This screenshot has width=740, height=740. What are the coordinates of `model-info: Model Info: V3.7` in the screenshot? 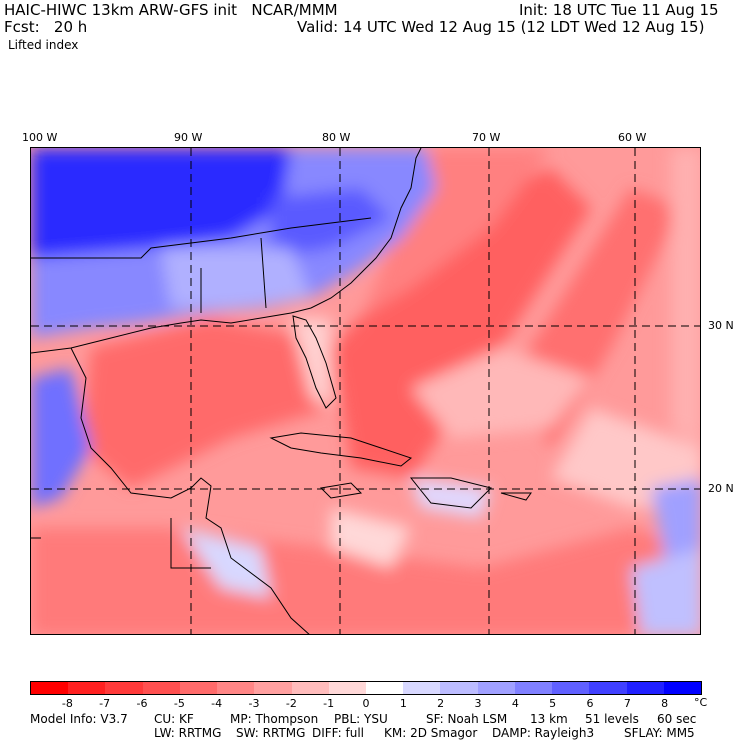 It's located at (79, 719).